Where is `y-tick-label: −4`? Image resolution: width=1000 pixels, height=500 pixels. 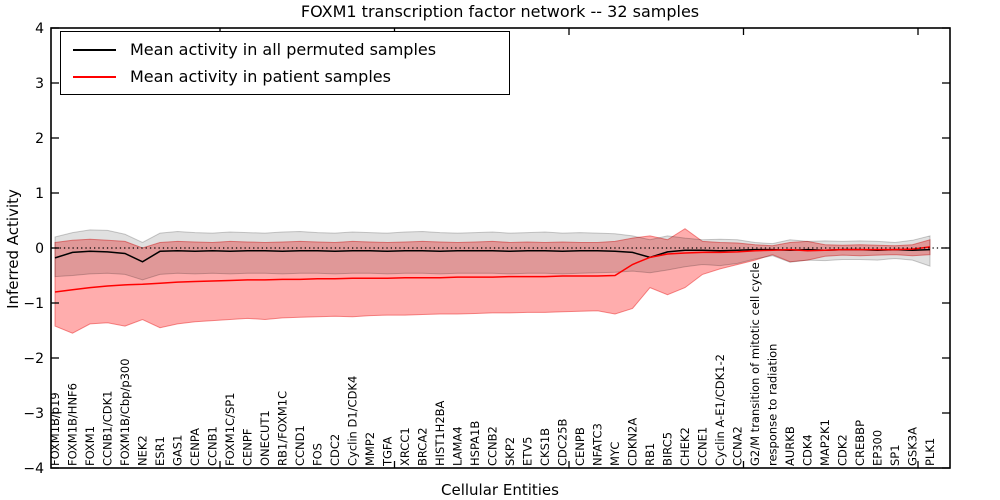 y-tick-label: −4 is located at coordinates (33, 469).